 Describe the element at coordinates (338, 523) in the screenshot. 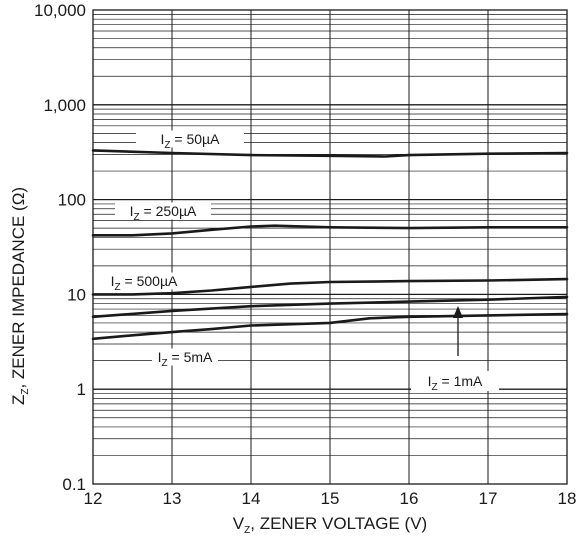

I see `x-axis-title-rest: , ZENER VOLTAGE (V)` at that location.